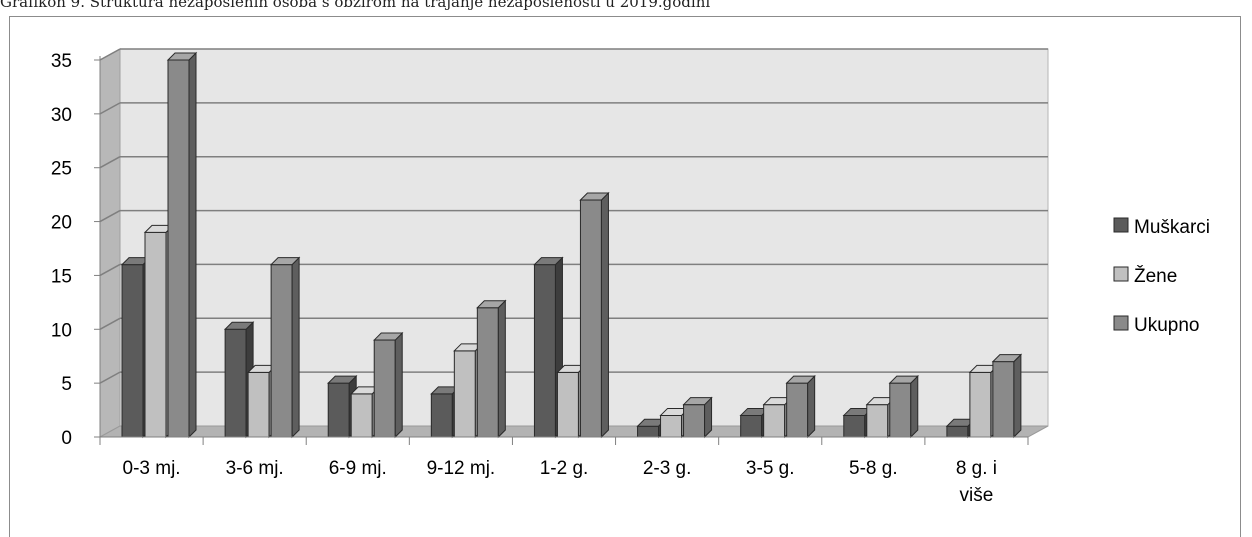 The image size is (1252, 537). I want to click on side-wall, so click(110, 243).